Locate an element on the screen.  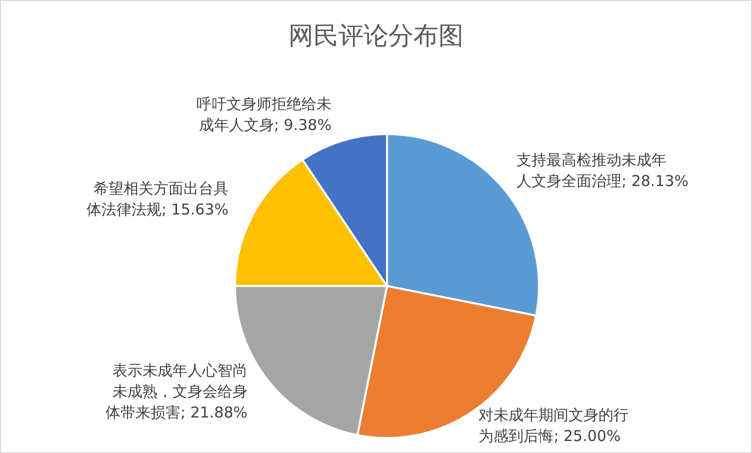
slice-label: 表示未成年人心智尚未成熟，文身会给身体带来损害; 21.88% is located at coordinates (177, 391).